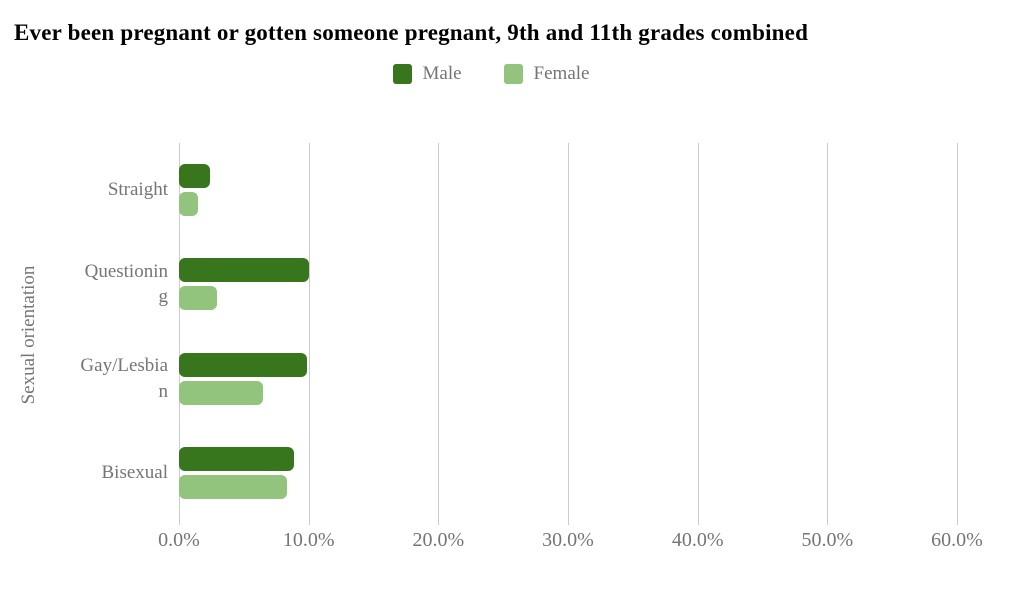 This screenshot has width=1034, height=592. Describe the element at coordinates (179, 540) in the screenshot. I see `x-tick-label-0: 0.0%` at that location.